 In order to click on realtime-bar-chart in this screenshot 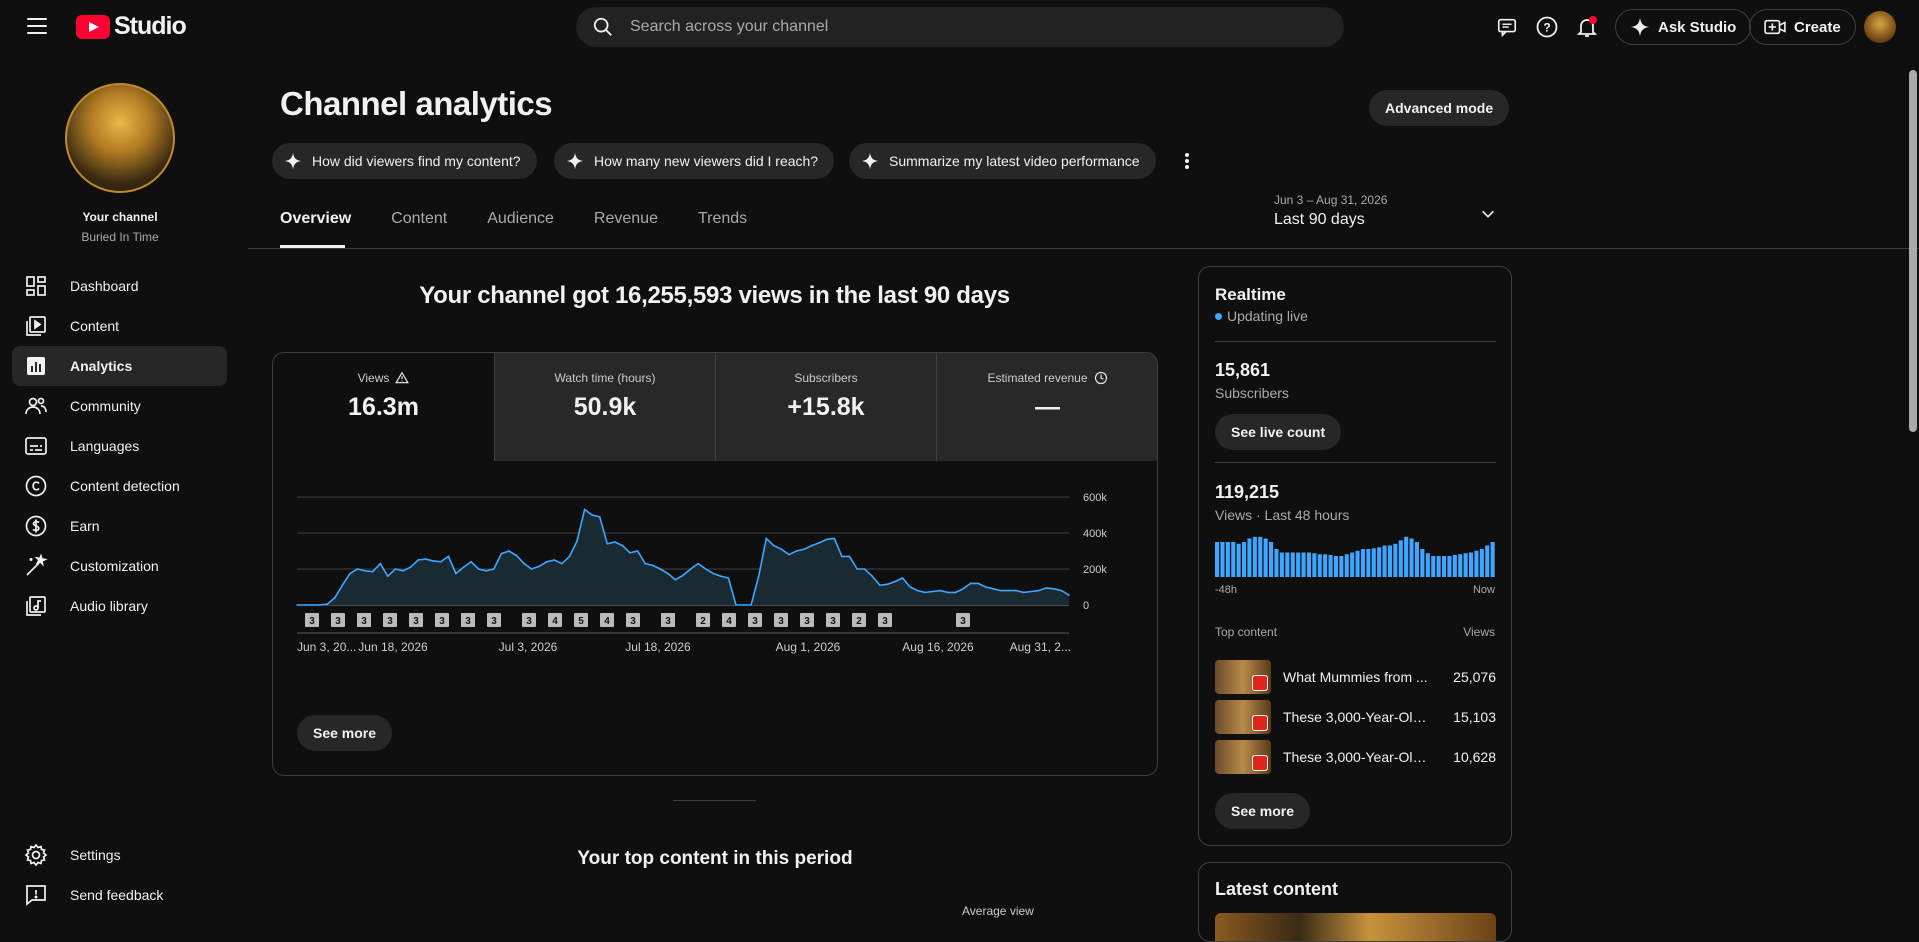, I will do `click(1355, 556)`.